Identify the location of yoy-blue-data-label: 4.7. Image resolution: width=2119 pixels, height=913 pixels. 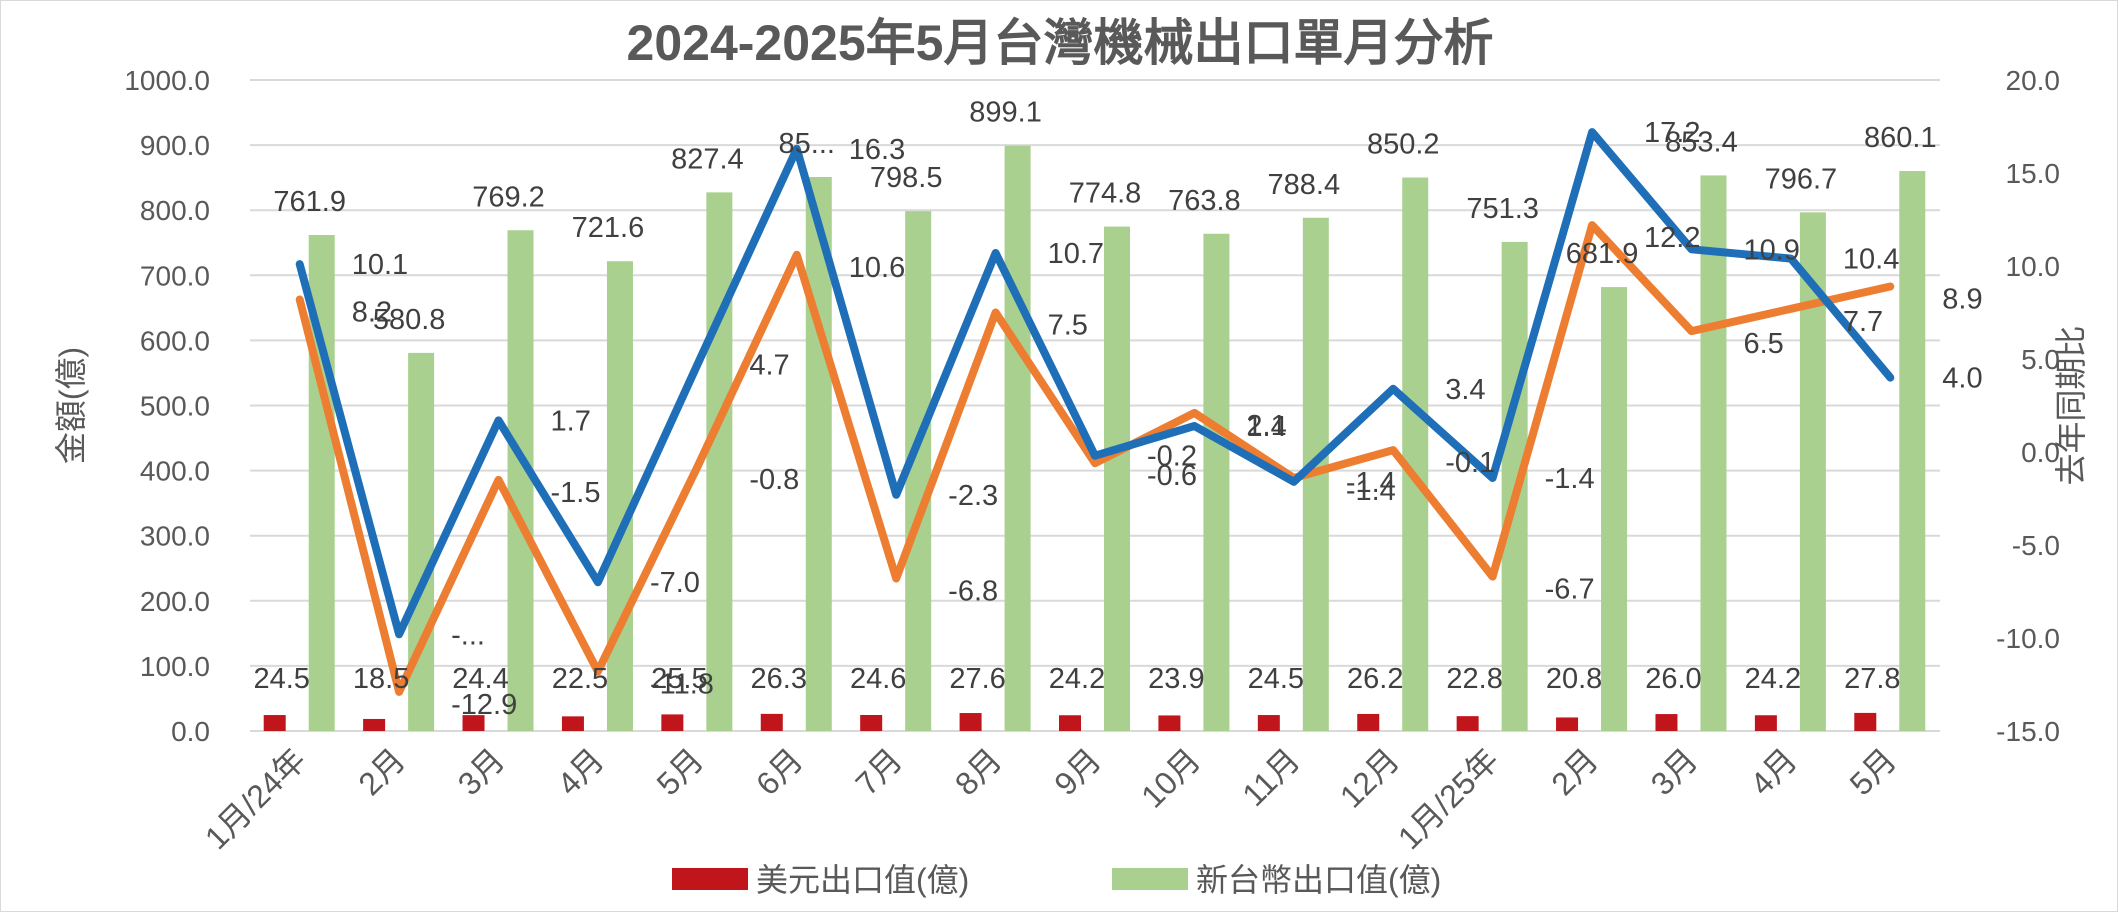
(769, 366).